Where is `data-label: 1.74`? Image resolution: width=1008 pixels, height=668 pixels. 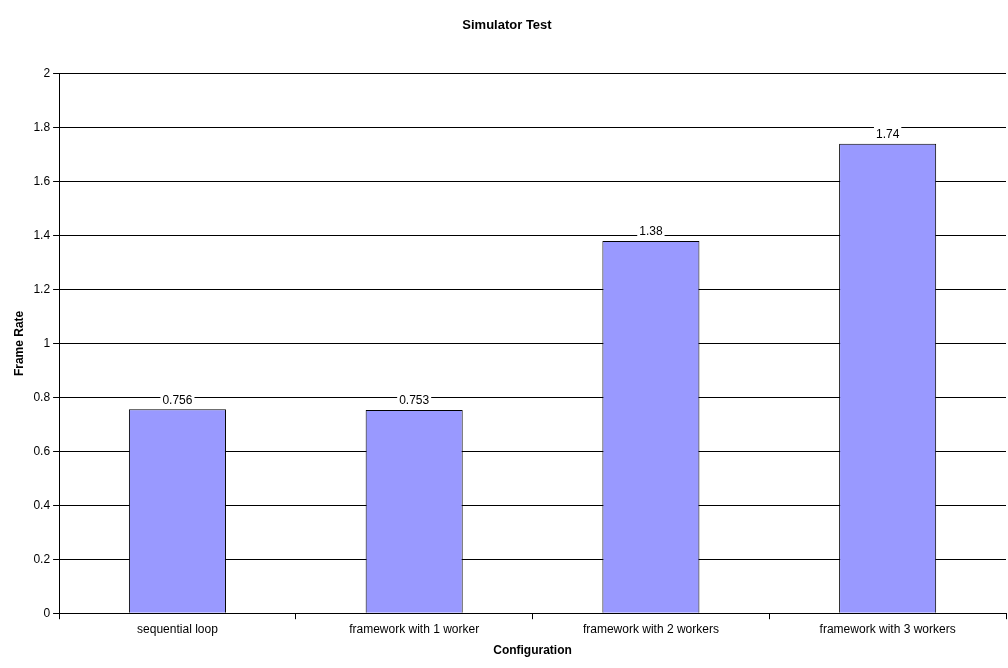 data-label: 1.74 is located at coordinates (887, 134).